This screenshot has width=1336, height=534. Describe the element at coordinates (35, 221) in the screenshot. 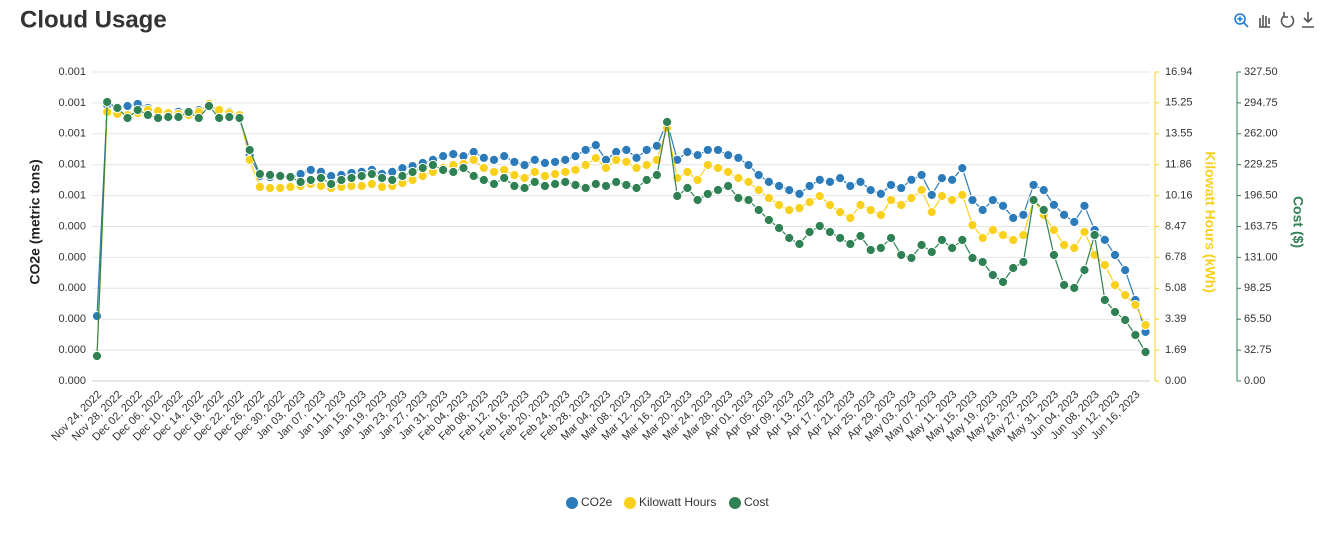

I see `y-axis-title: CO2e (metric tons)` at that location.